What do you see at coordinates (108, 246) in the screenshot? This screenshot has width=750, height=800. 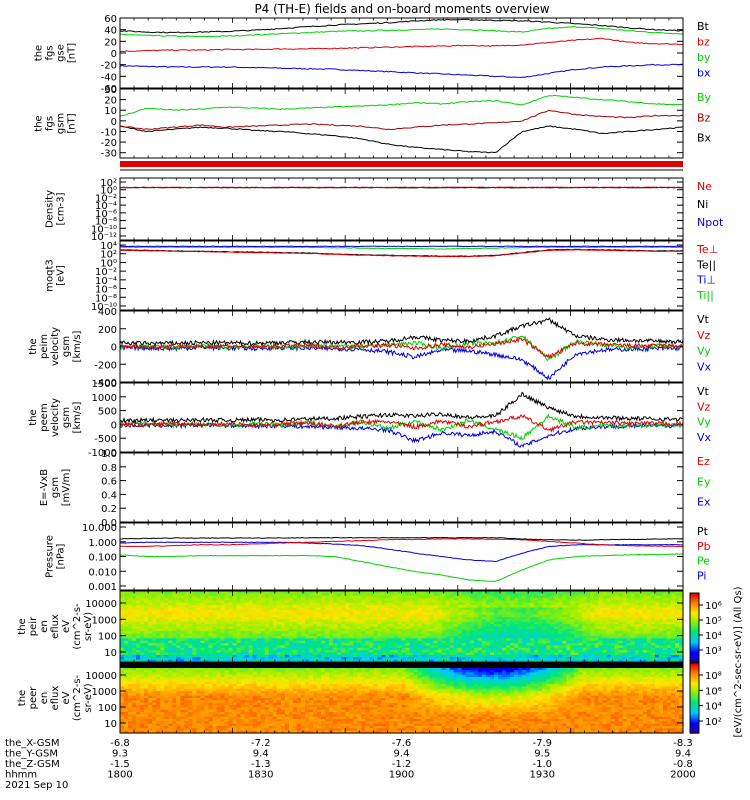 I see `y-tick-label: 10⁴` at bounding box center [108, 246].